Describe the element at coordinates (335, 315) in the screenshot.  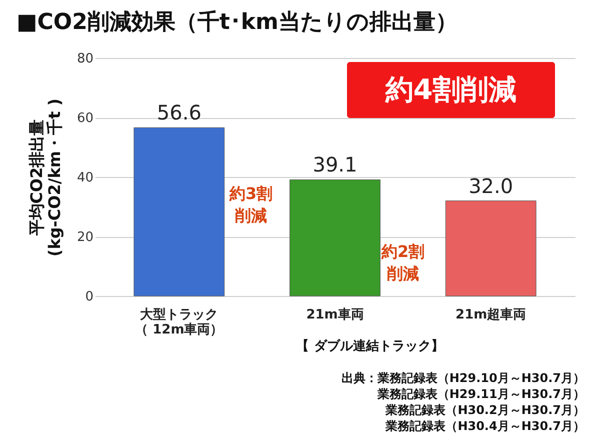
I see `x-tick-label: 21m車両` at that location.